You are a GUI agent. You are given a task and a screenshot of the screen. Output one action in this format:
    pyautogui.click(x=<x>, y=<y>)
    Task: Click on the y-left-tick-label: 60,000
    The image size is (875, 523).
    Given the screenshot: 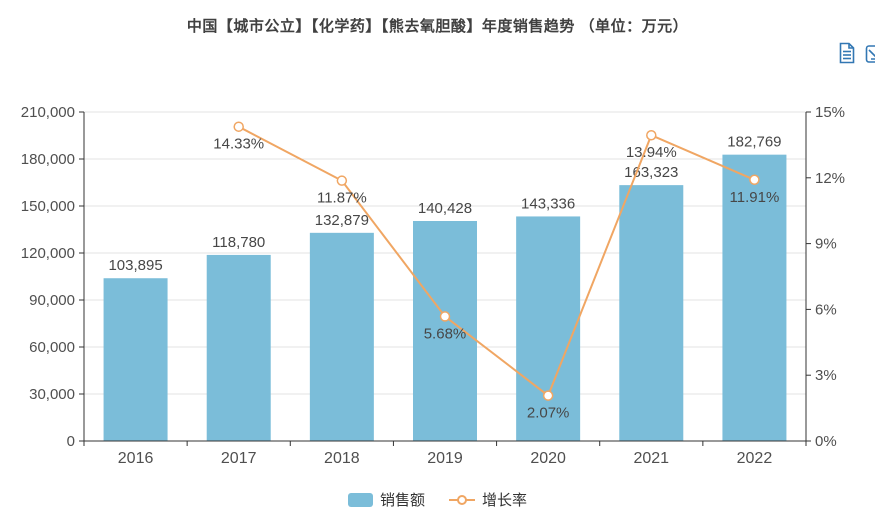 What is the action you would take?
    pyautogui.click(x=52, y=347)
    